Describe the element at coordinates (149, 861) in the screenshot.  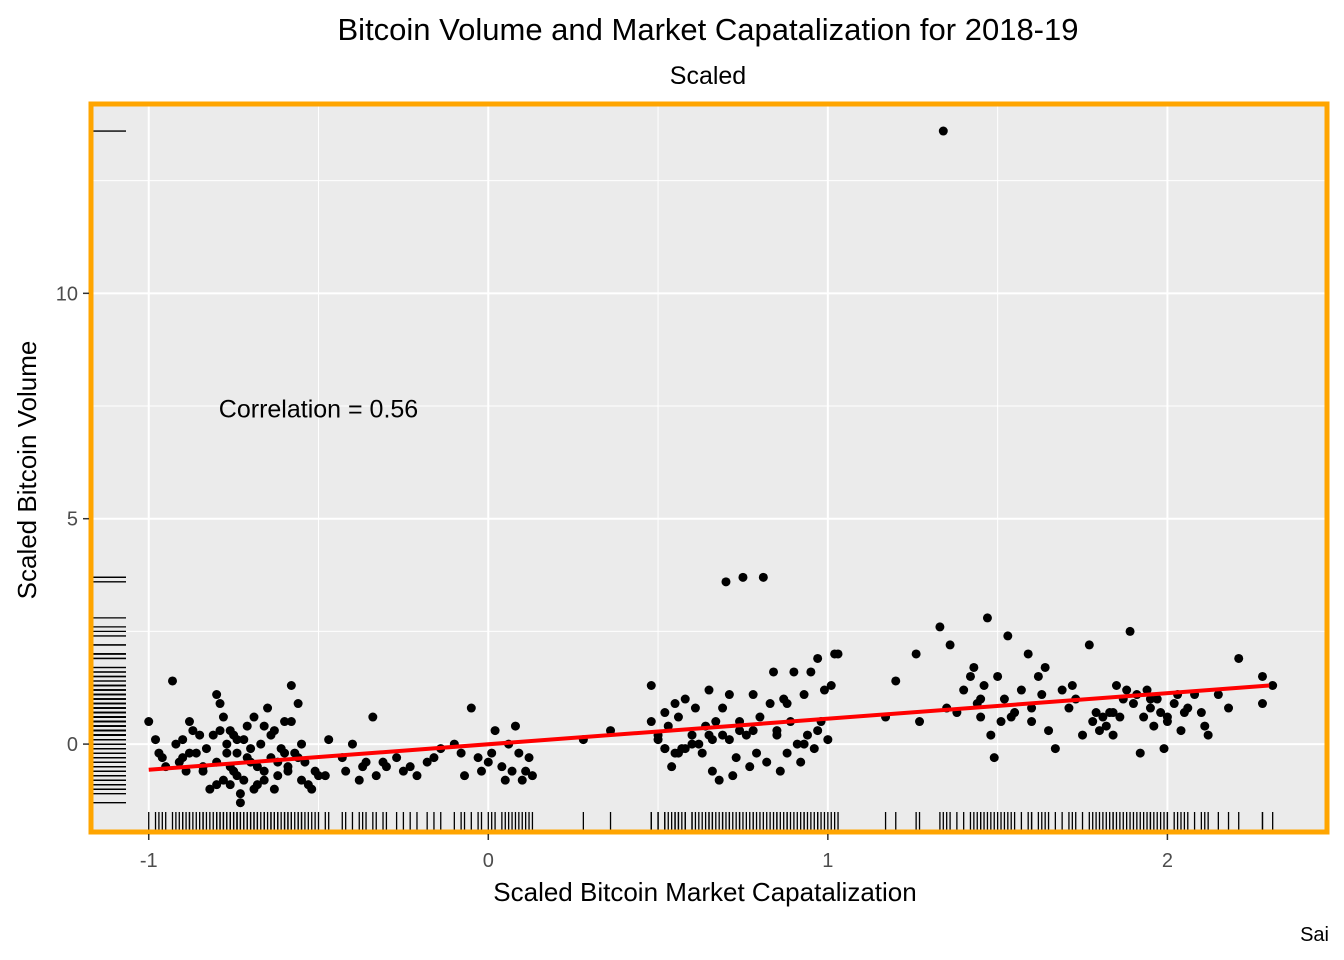
I see `x-tick-label: -1` at that location.